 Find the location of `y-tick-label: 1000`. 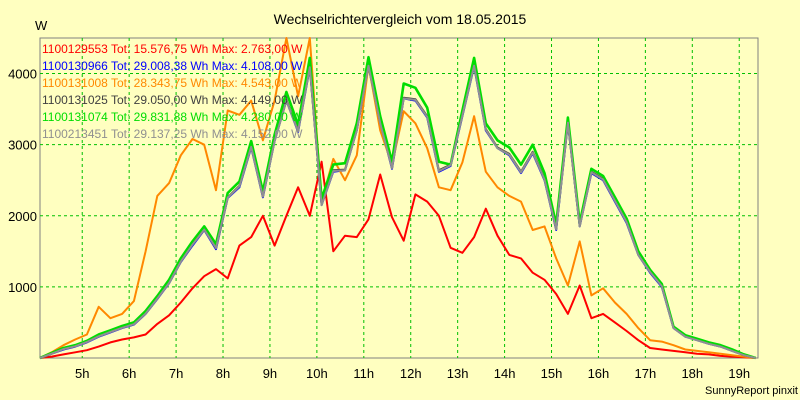

y-tick-label: 1000 is located at coordinates (22, 287).